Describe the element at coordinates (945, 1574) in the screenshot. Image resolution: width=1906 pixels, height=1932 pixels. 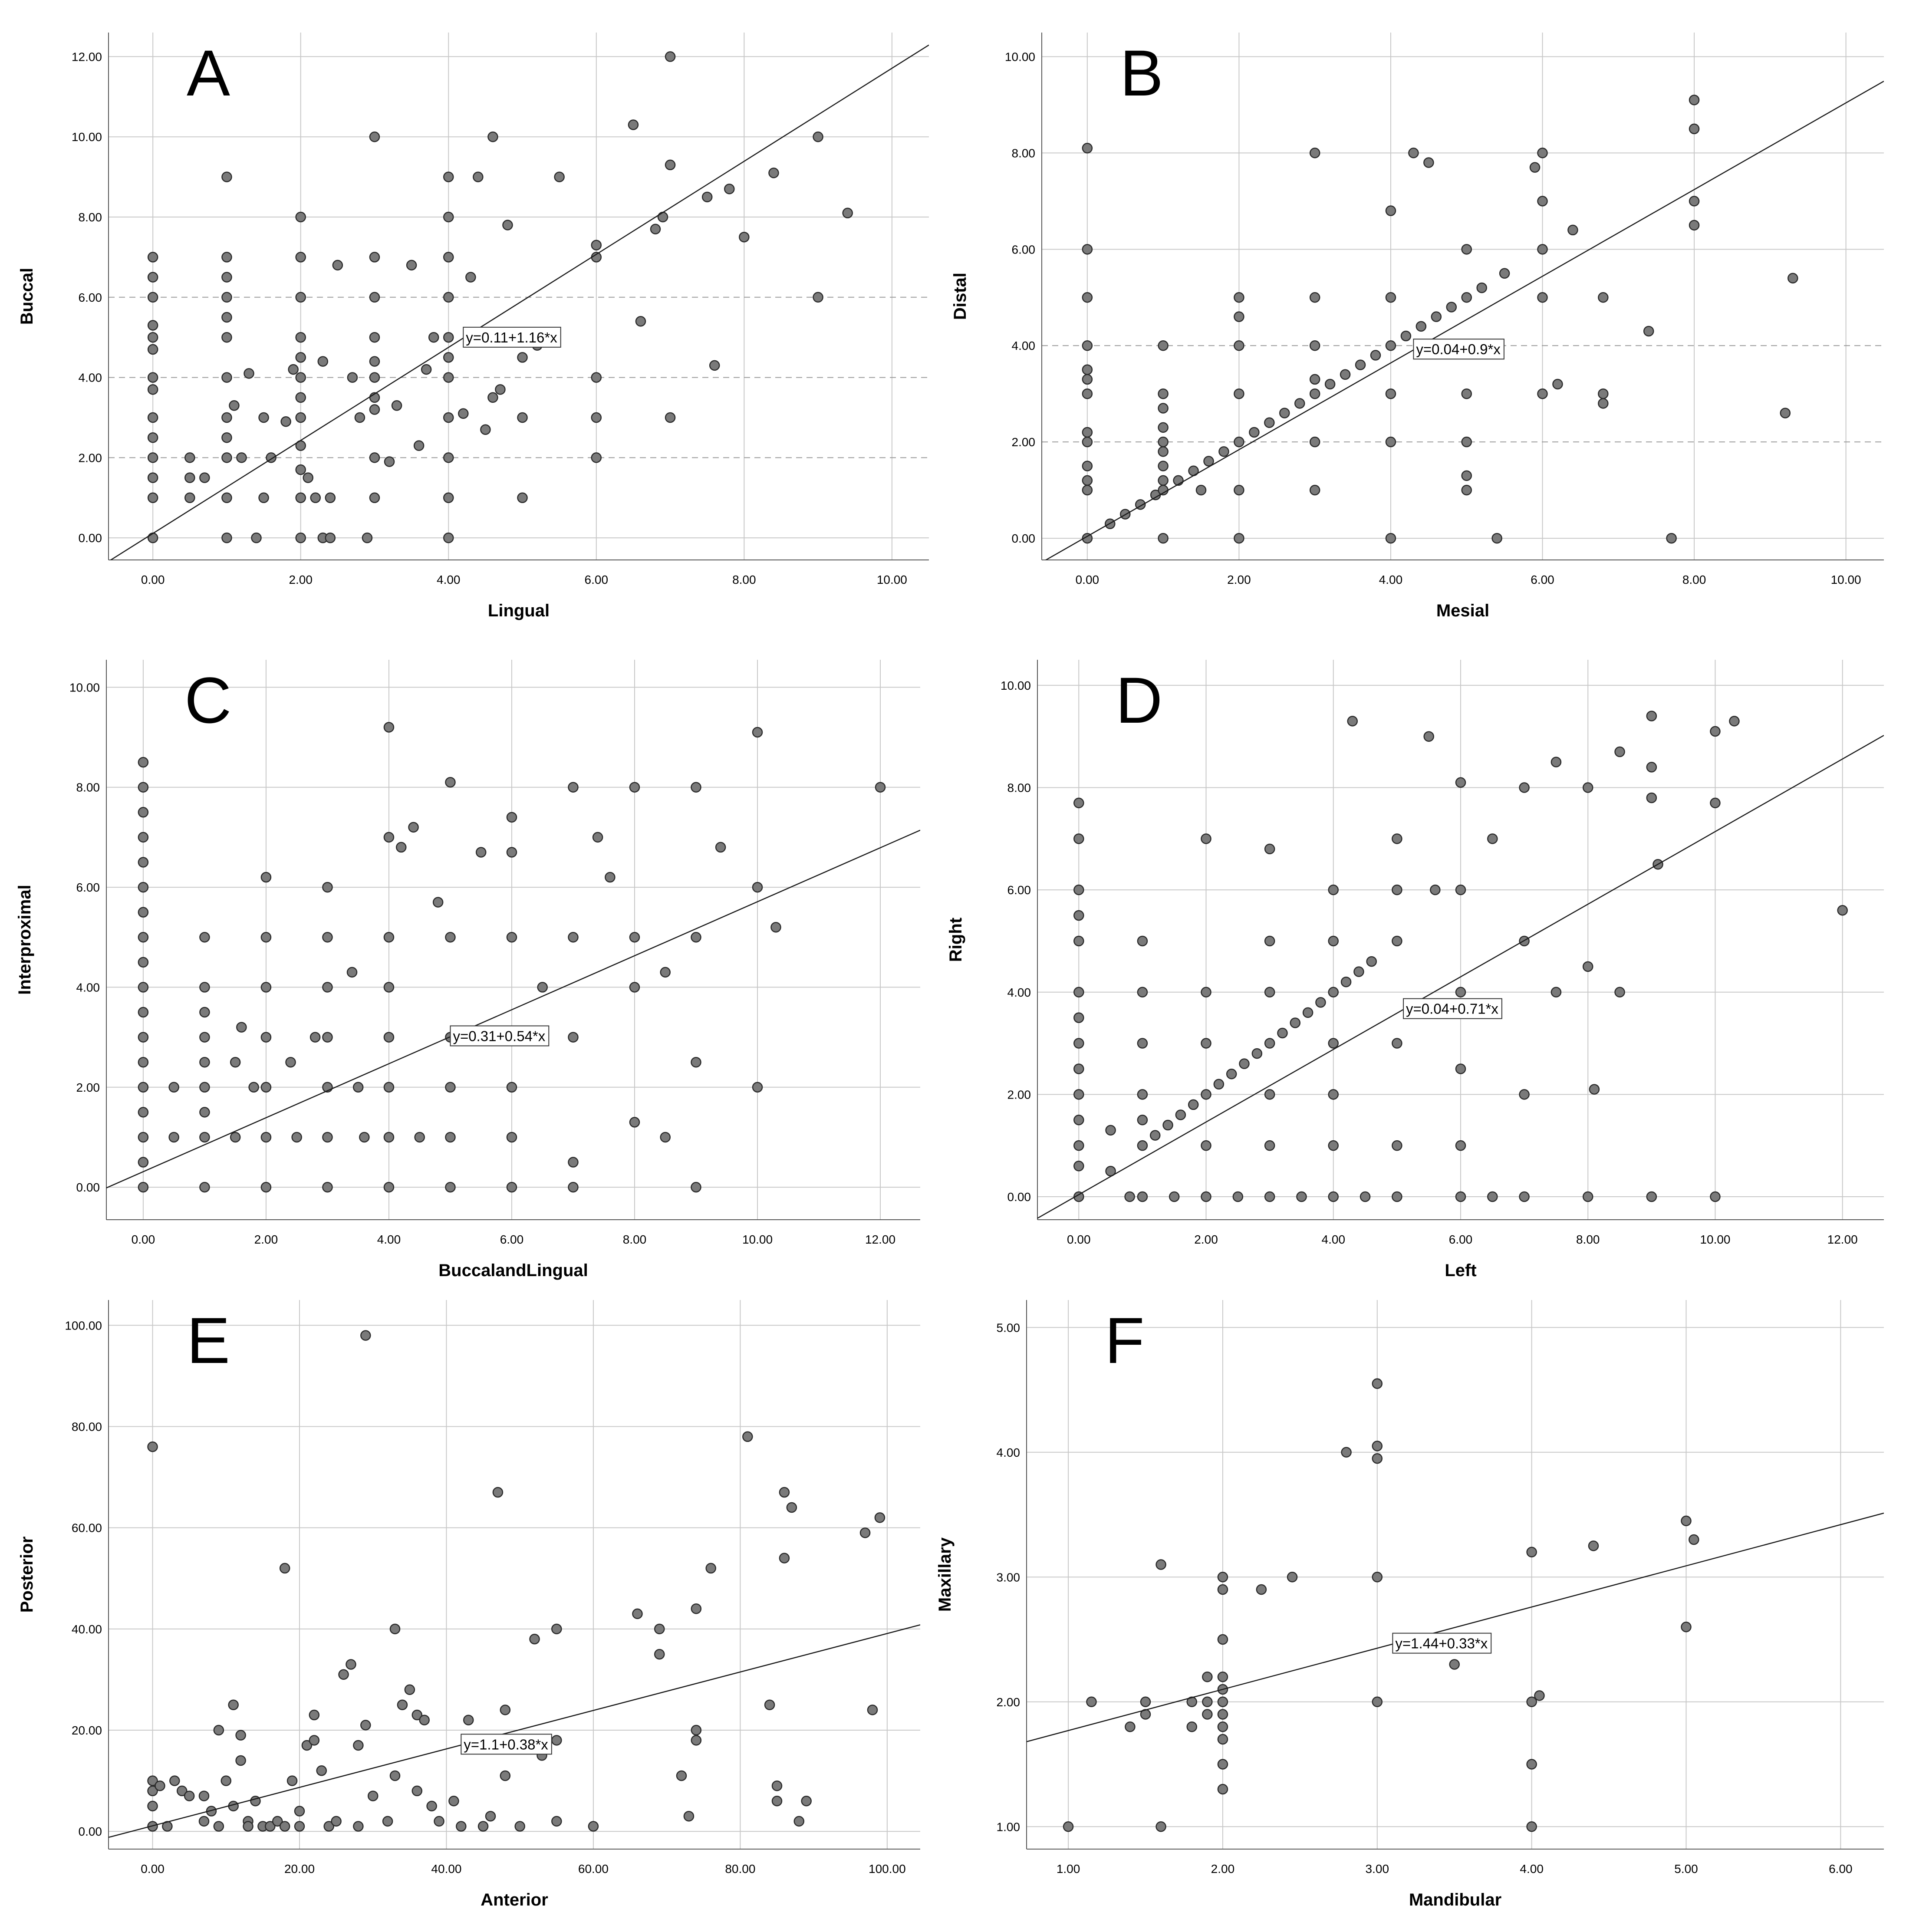
I see `y-axis-label: Maxillary` at that location.